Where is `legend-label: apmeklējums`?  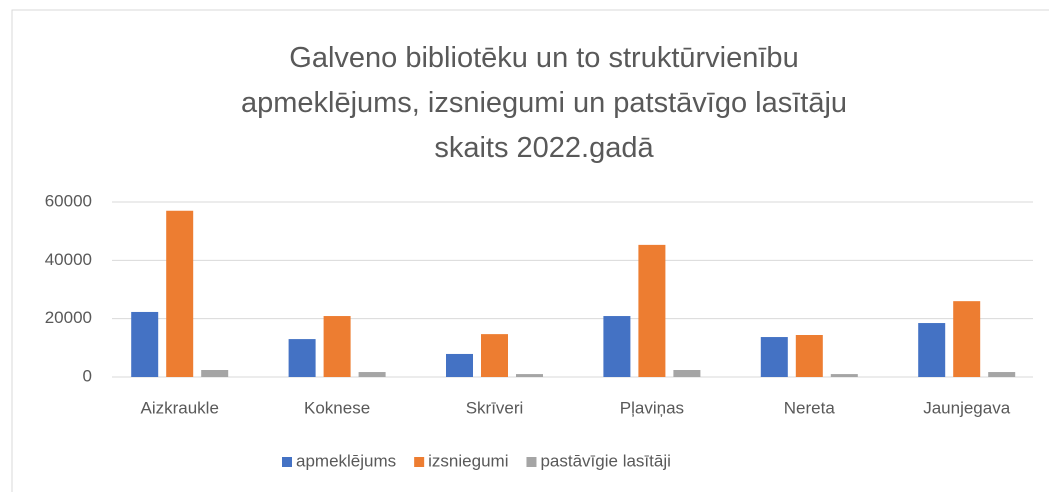 legend-label: apmeklējums is located at coordinates (346, 460).